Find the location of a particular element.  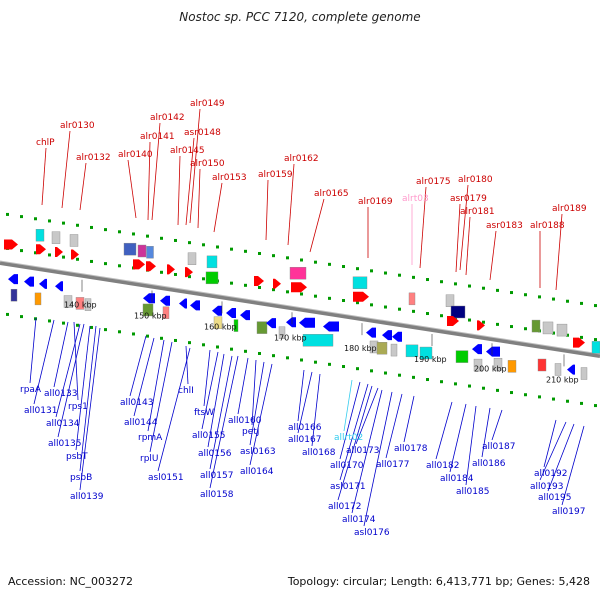

gene-label: all0184 is located at coordinates (457, 479).